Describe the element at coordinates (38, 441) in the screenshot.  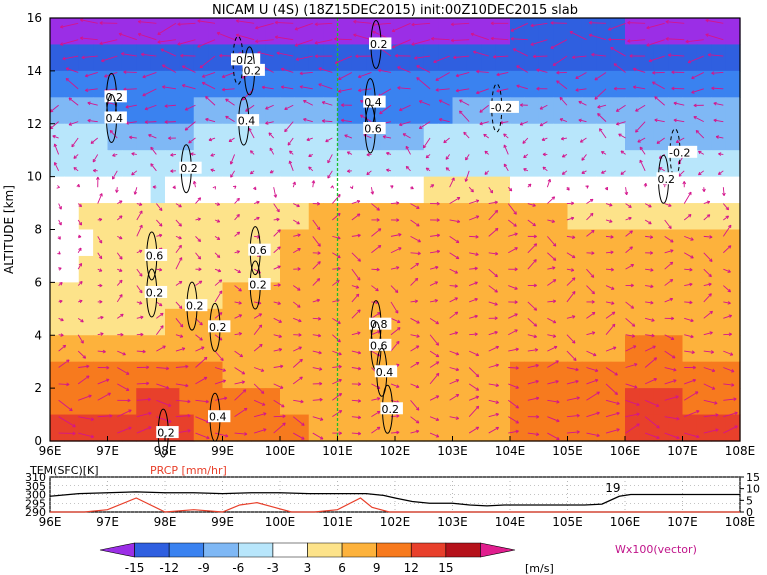
I see `y-tick-label: 0` at that location.